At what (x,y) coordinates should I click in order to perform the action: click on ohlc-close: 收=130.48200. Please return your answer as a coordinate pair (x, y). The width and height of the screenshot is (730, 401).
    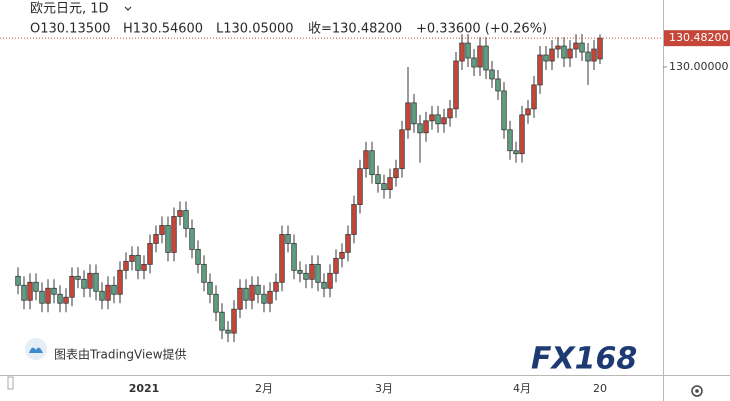
    Looking at the image, I should click on (355, 29).